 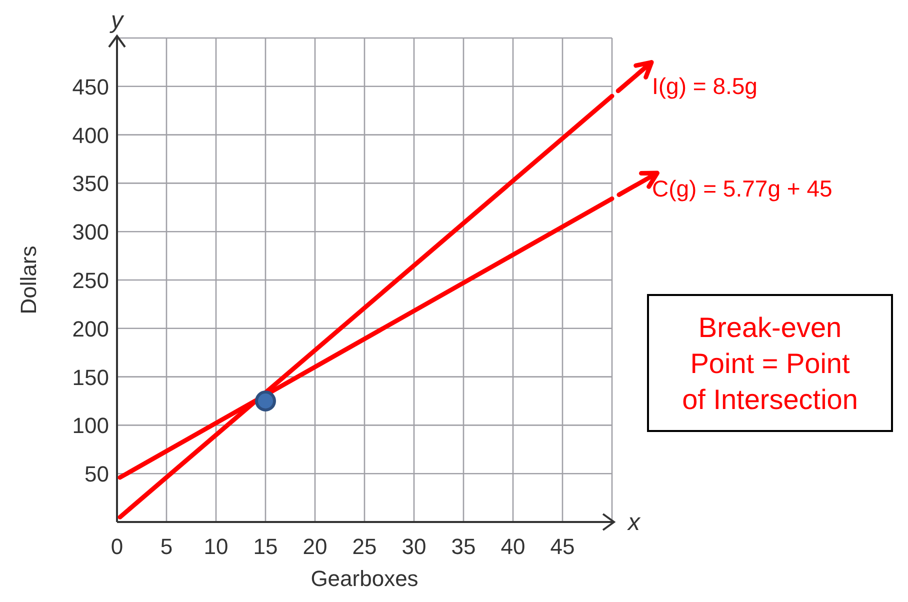 What do you see at coordinates (513, 546) in the screenshot?
I see `x-tick-label: 40` at bounding box center [513, 546].